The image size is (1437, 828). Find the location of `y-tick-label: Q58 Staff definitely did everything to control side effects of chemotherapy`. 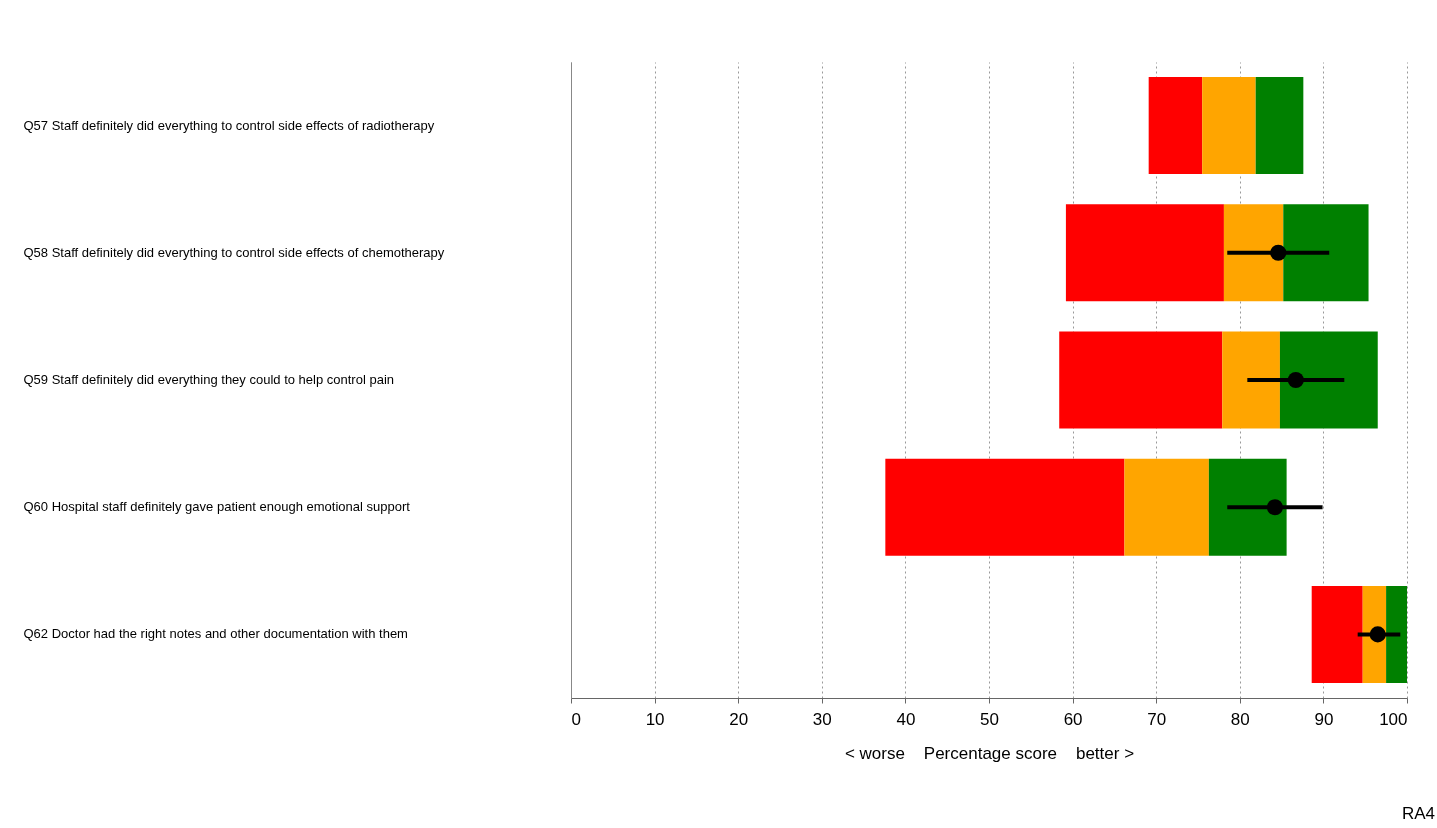

y-tick-label: Q58 Staff definitely did everything to control side effects of chemotherapy is located at coordinates (234, 252).